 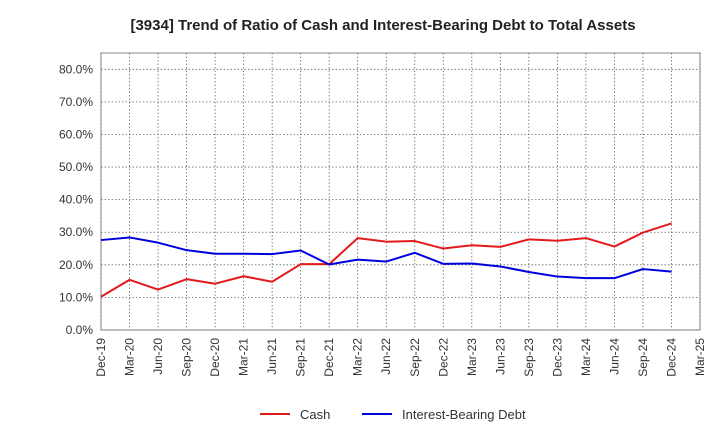 What do you see at coordinates (76, 69) in the screenshot?
I see `y-tick-label: 80.0%` at bounding box center [76, 69].